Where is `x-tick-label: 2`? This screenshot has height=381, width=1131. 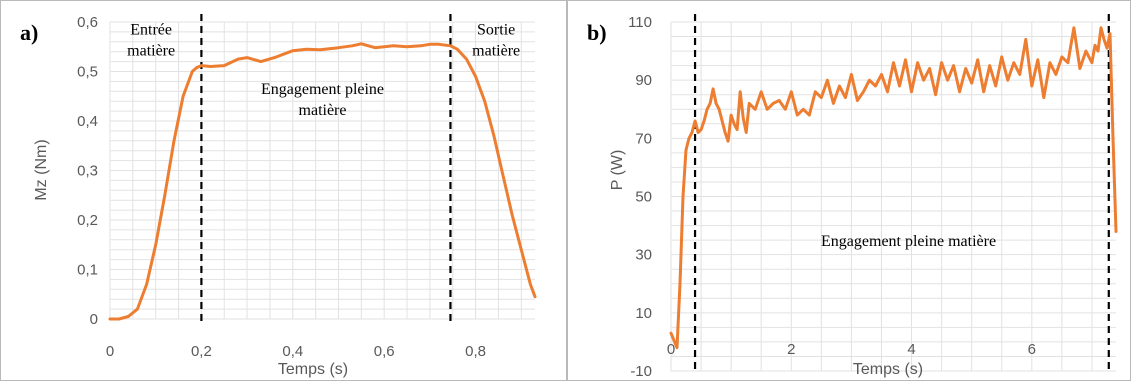
x-tick-label: 2 is located at coordinates (791, 349).